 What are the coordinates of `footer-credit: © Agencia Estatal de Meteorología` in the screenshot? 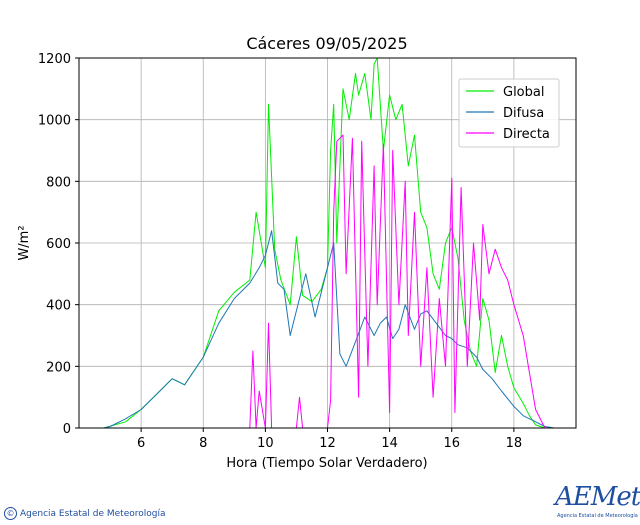 It's located at (85, 513).